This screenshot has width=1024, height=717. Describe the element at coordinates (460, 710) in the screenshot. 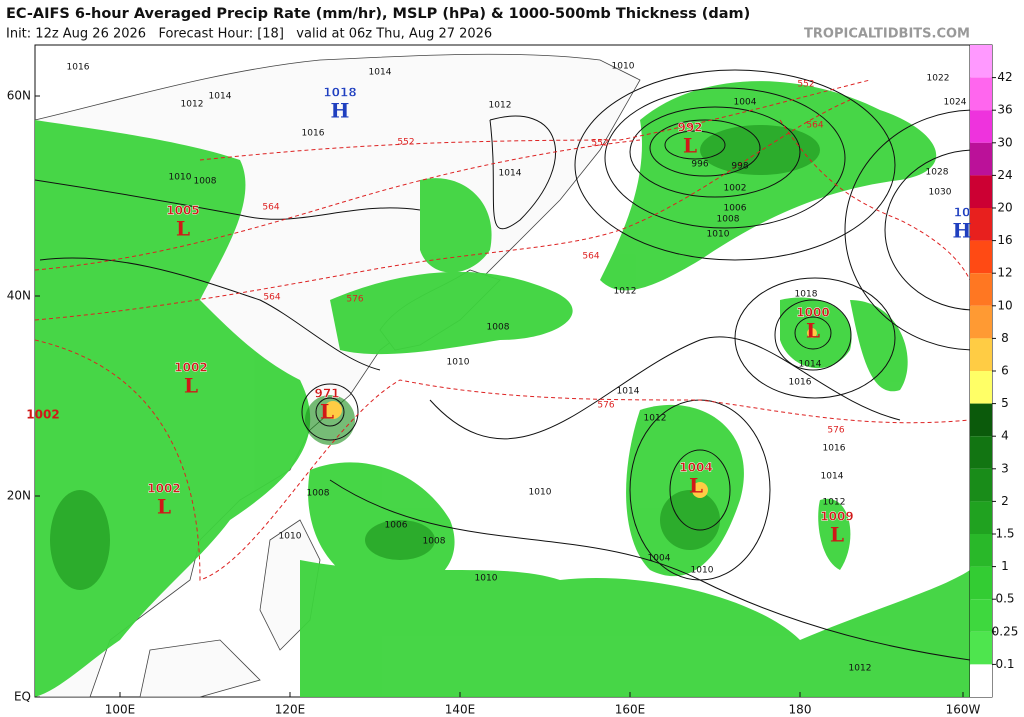

I see `lon-label: 140E` at that location.